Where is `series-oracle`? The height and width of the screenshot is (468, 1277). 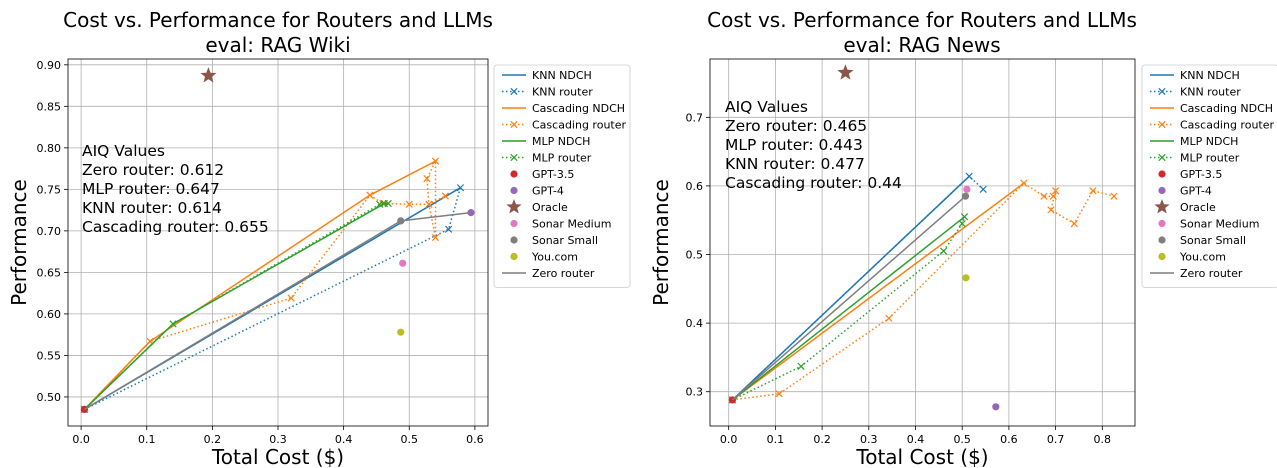 series-oracle is located at coordinates (208, 75).